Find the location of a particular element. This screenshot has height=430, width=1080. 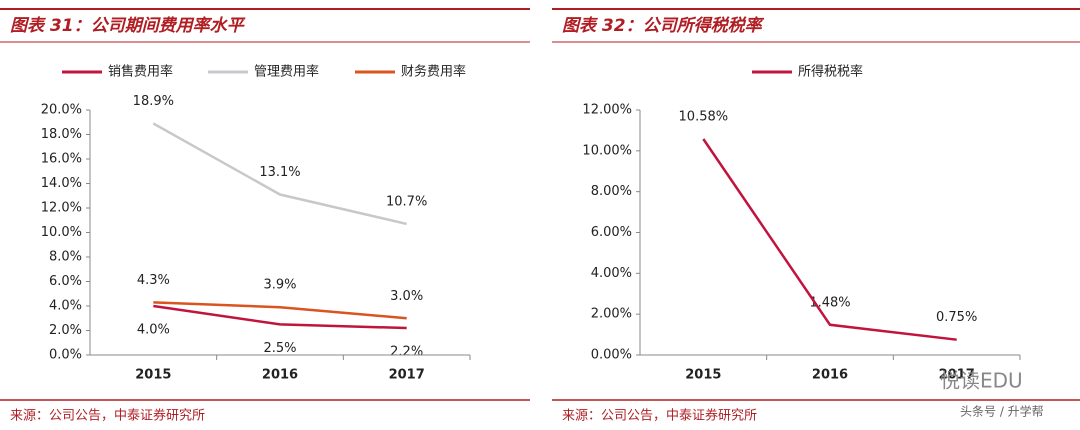

y-tick-label: 14.0% is located at coordinates (61, 183).